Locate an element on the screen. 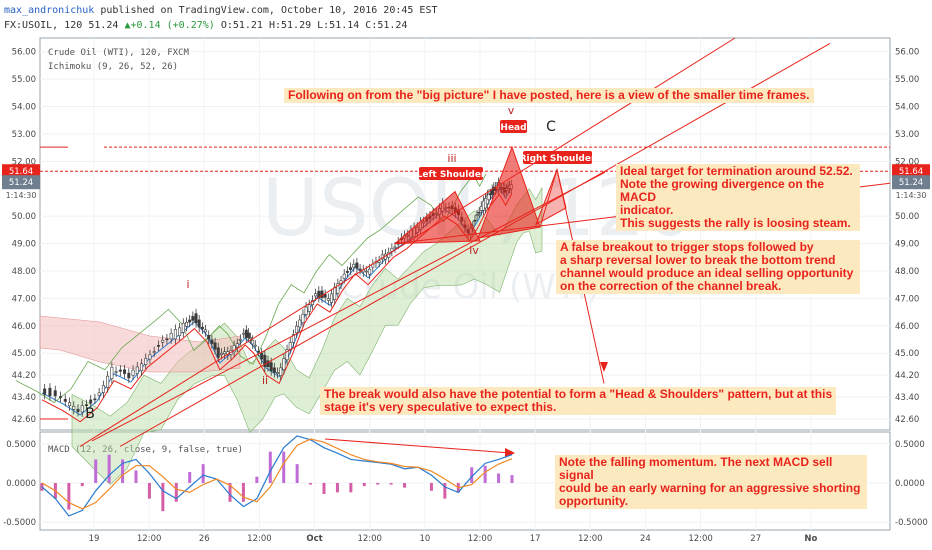 The width and height of the screenshot is (932, 550). y-tick-label-right: 56.00 is located at coordinates (907, 53).